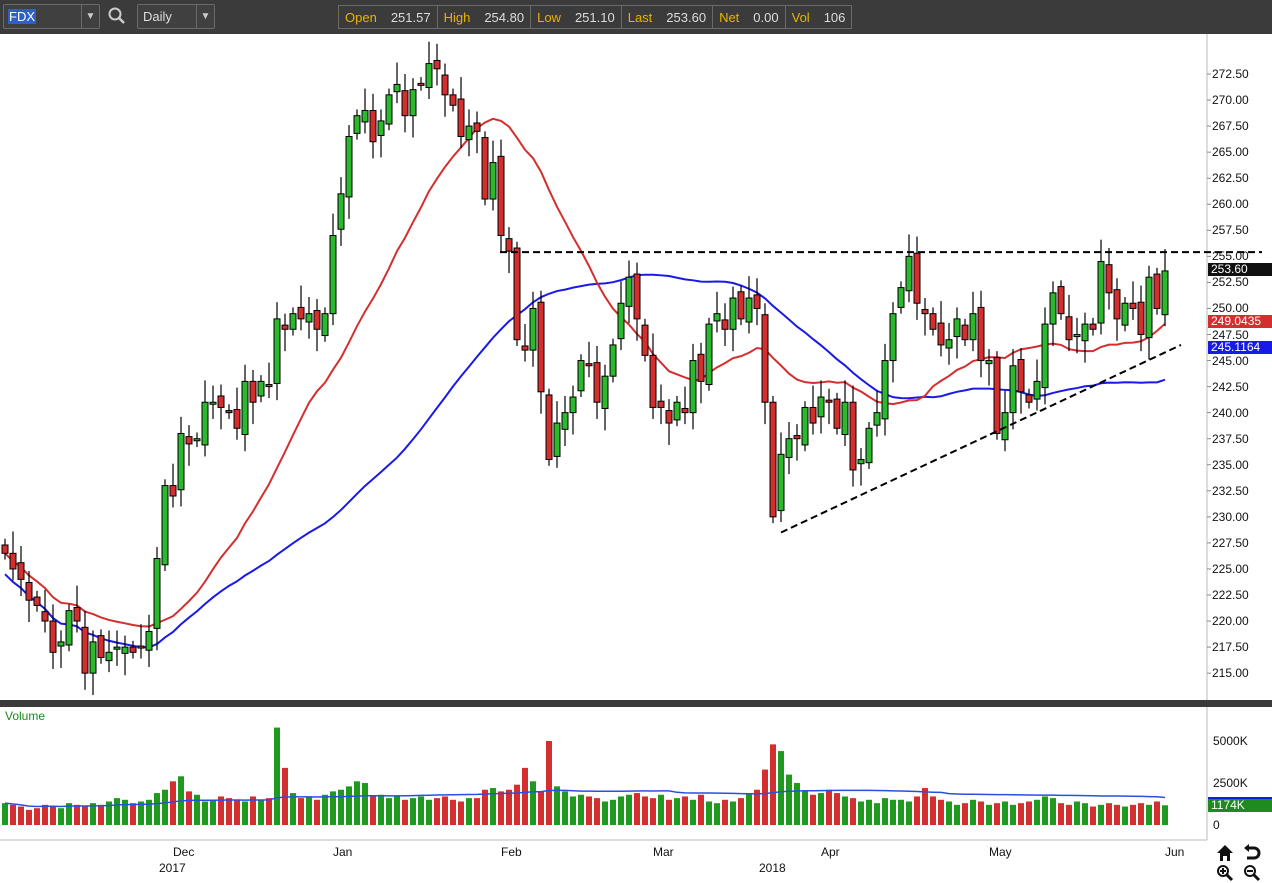  What do you see at coordinates (1225, 873) in the screenshot?
I see `zoom-in-icon` at bounding box center [1225, 873].